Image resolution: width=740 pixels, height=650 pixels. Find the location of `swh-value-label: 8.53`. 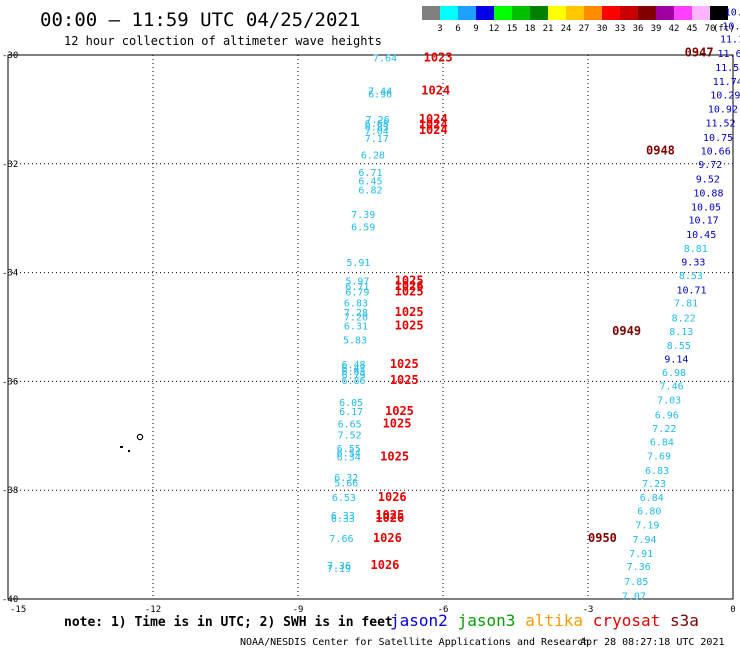

swh-value-label: 8.53 is located at coordinates (691, 276).